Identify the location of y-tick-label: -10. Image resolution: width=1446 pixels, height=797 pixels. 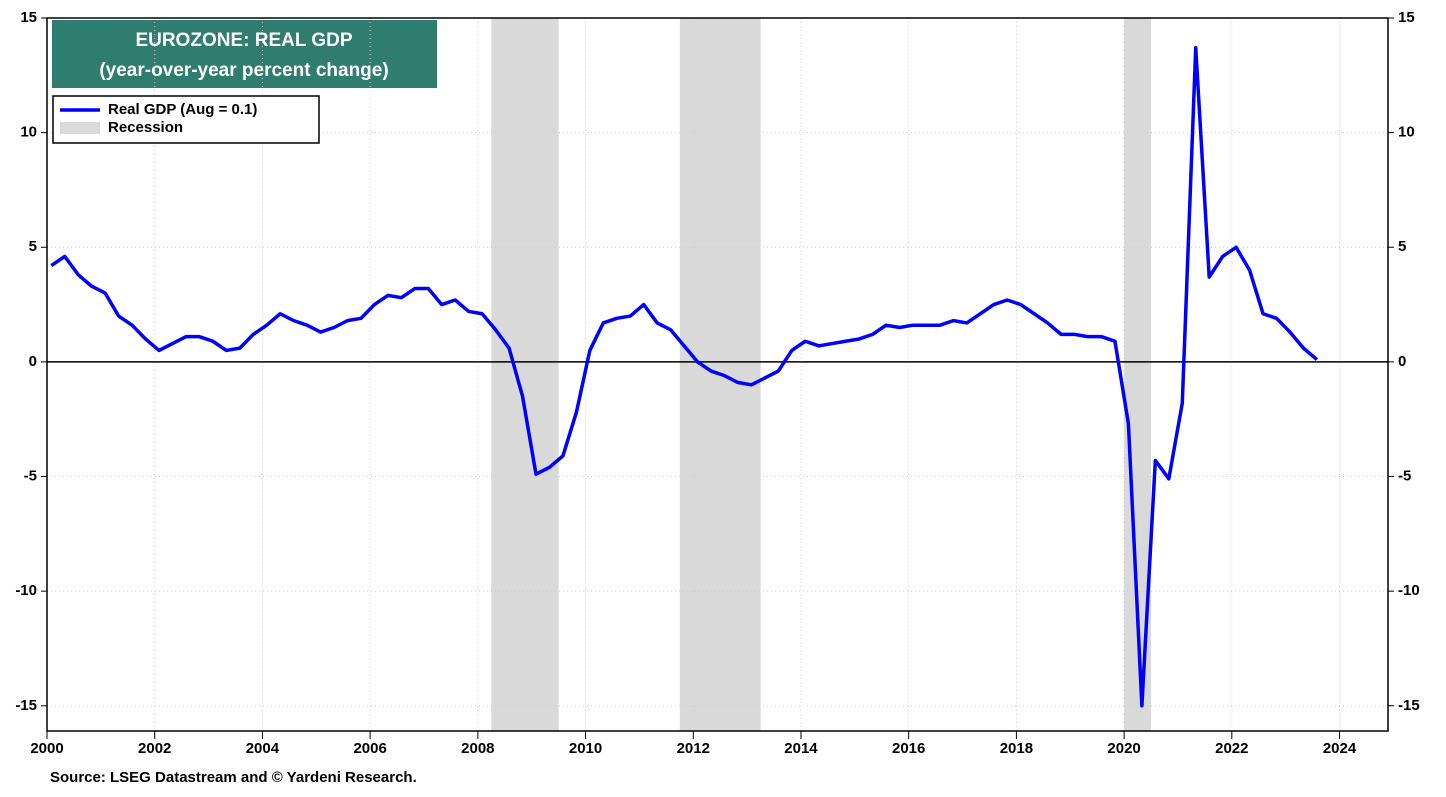
(26, 590).